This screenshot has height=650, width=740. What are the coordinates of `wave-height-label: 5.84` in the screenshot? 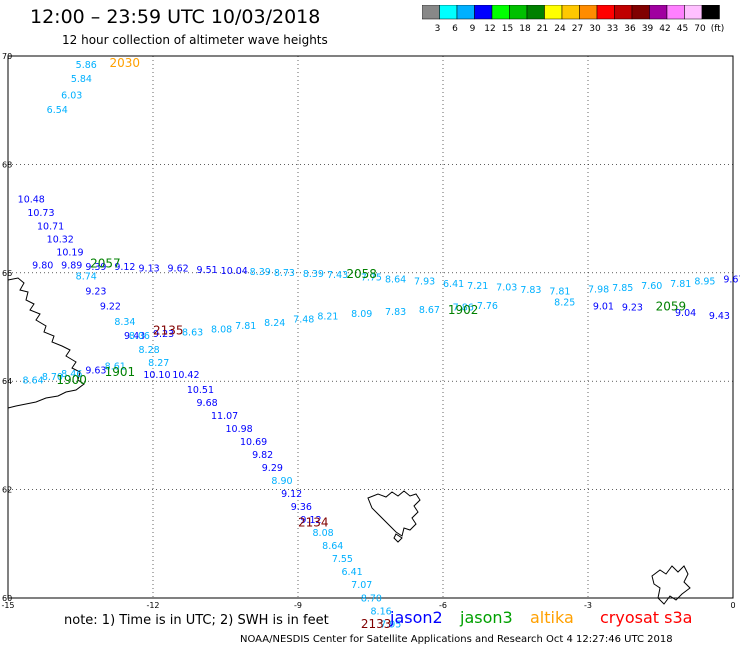 It's located at (81, 79).